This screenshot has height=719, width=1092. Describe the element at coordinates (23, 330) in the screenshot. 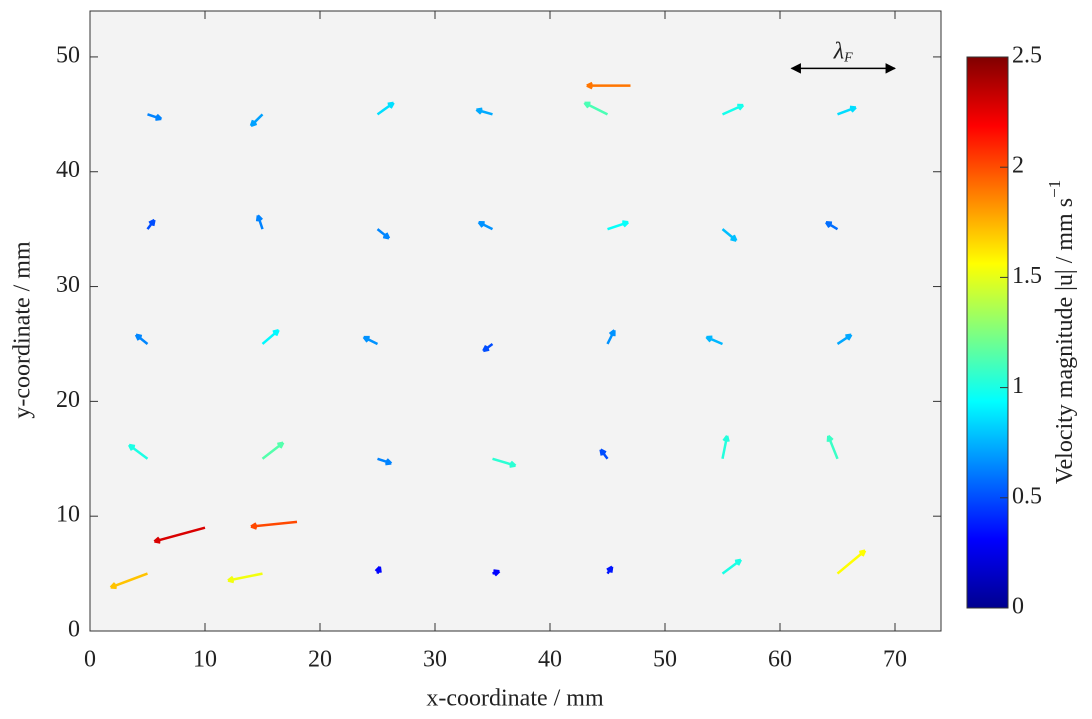

I see `y-axis-label: y-coordinate / mm` at that location.